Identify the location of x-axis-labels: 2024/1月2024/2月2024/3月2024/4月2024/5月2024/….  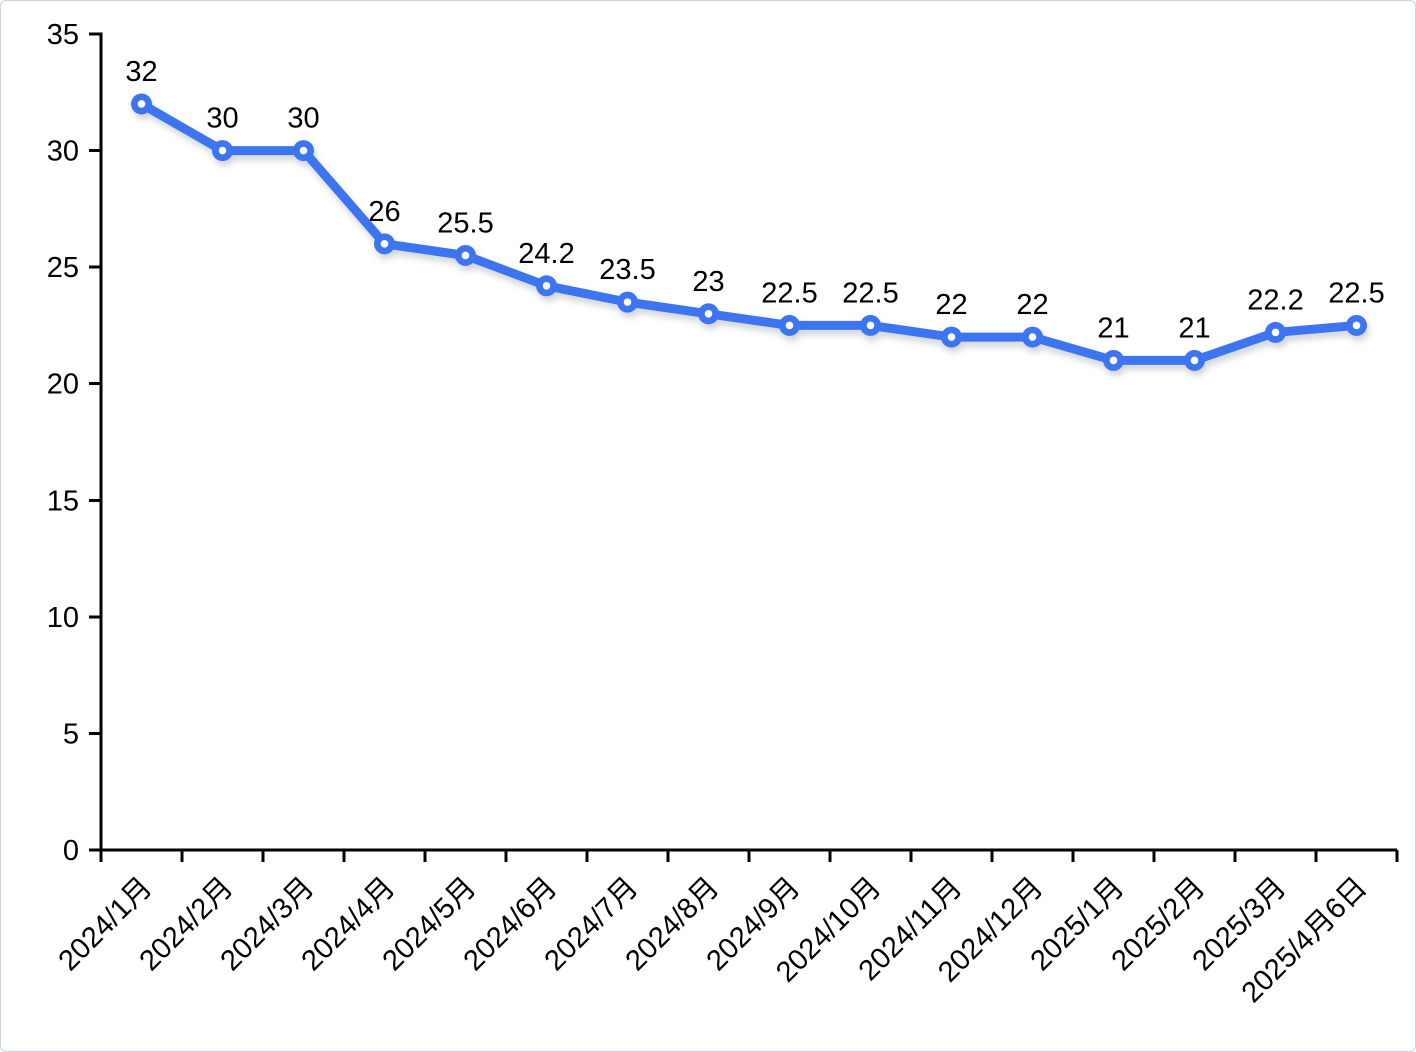
(713, 940).